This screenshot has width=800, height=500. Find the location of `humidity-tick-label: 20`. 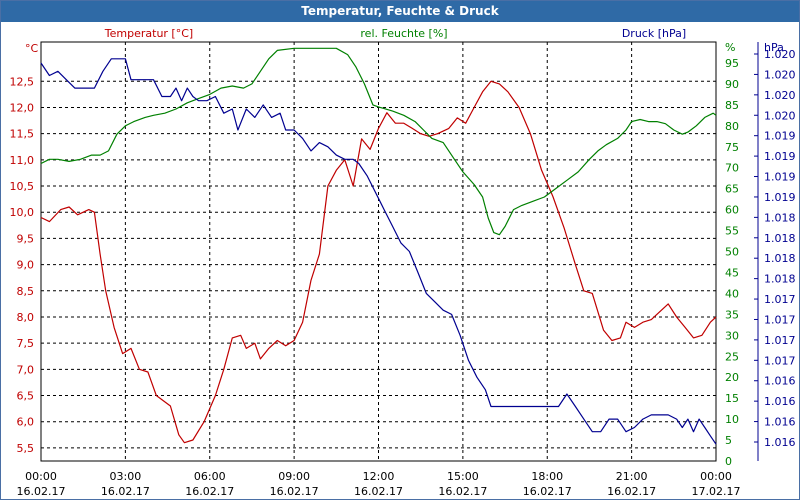

humidity-tick-label: 20 is located at coordinates (732, 377).